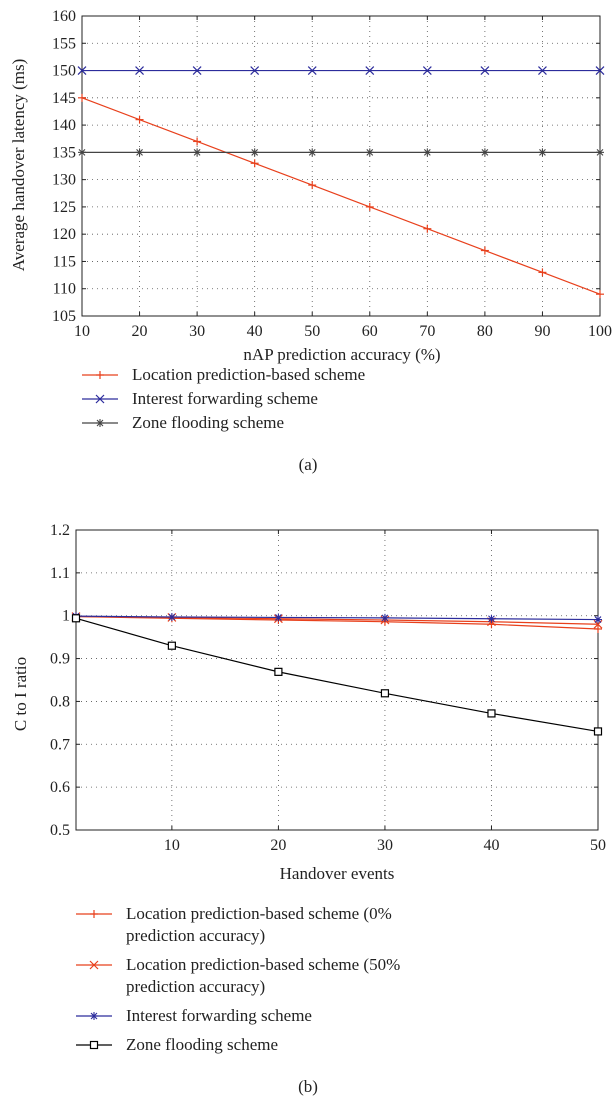 This screenshot has height=1109, width=615. Describe the element at coordinates (600, 331) in the screenshot. I see `chart-a-x-tick-label: 100` at that location.